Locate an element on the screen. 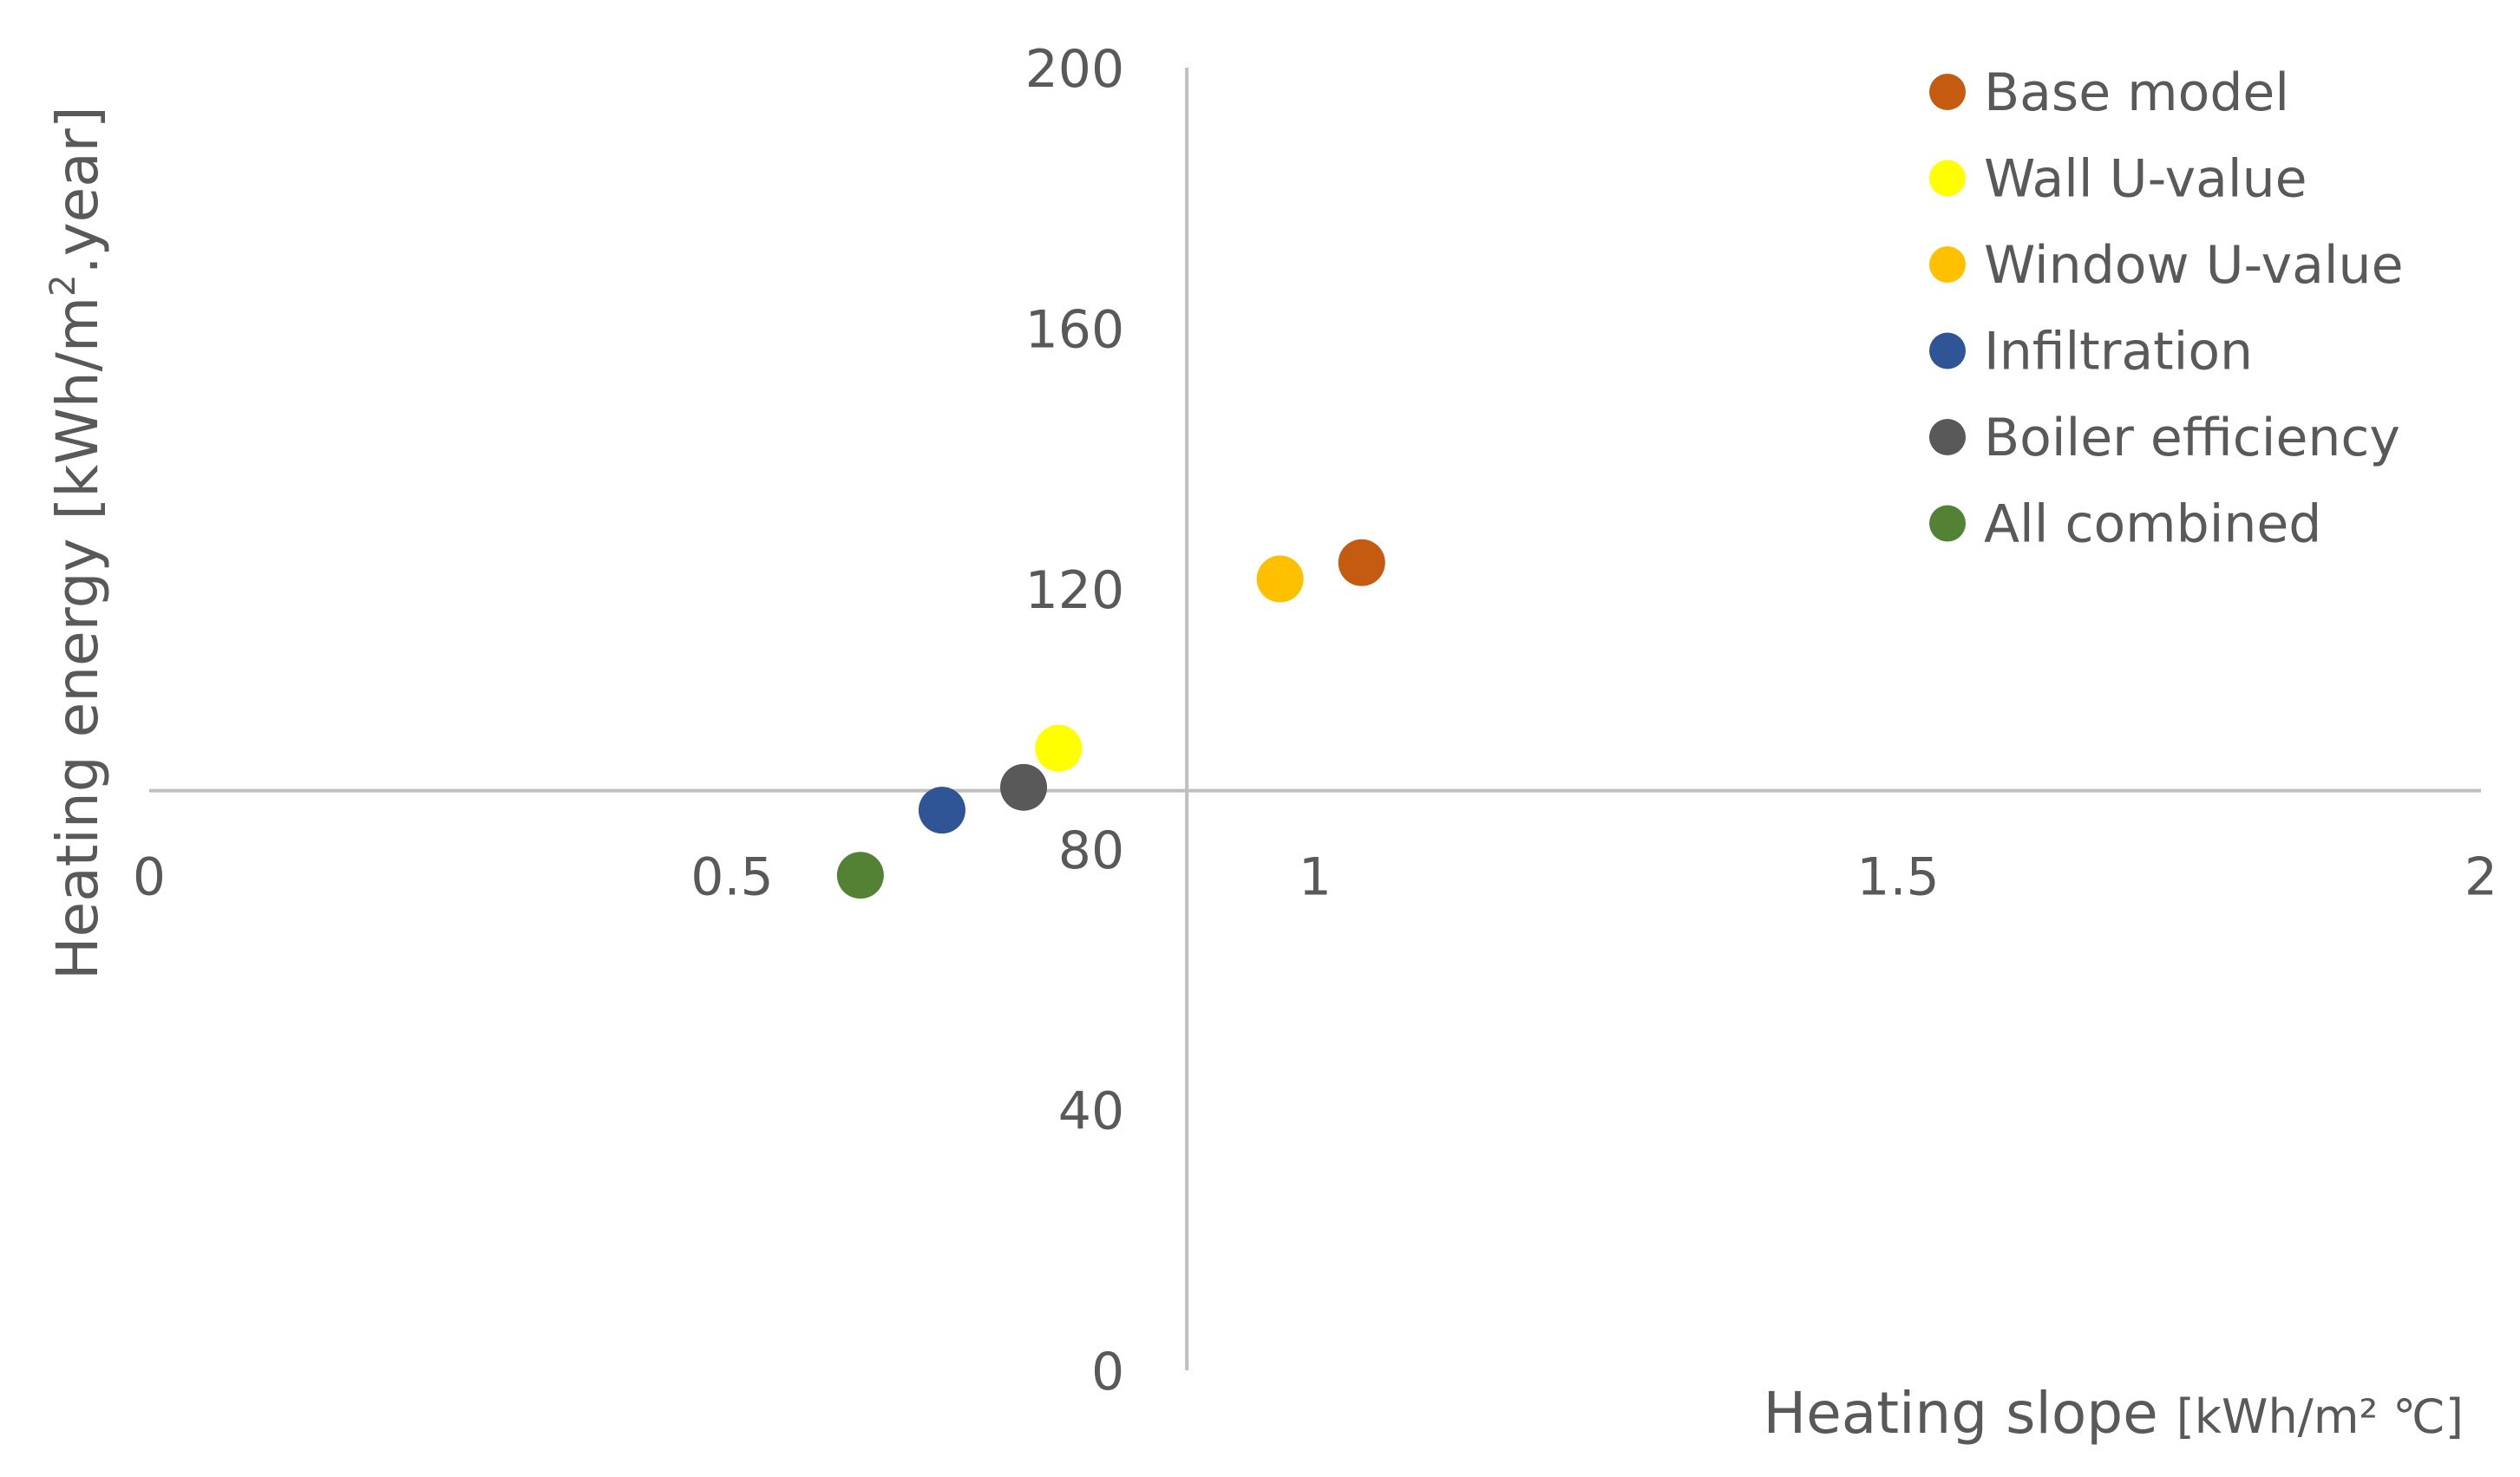 The image size is (2520, 1477). legend-label: All combined is located at coordinates (2152, 524).